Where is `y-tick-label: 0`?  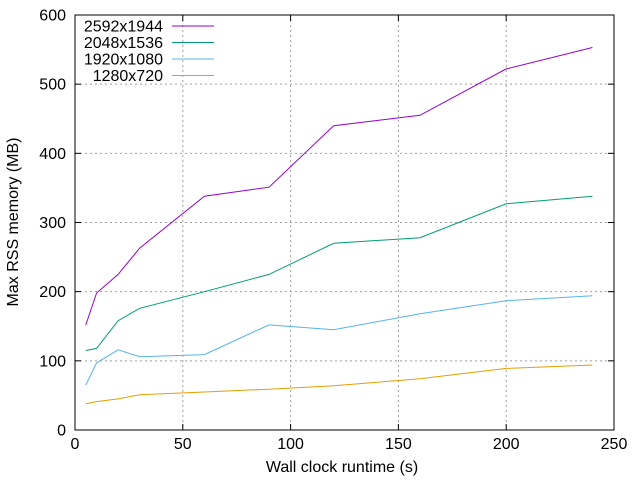
y-tick-label: 0 is located at coordinates (61, 431).